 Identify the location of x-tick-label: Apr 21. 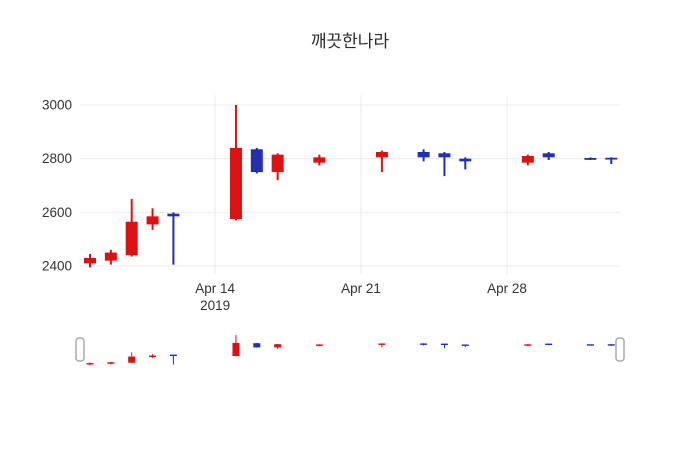
(361, 288).